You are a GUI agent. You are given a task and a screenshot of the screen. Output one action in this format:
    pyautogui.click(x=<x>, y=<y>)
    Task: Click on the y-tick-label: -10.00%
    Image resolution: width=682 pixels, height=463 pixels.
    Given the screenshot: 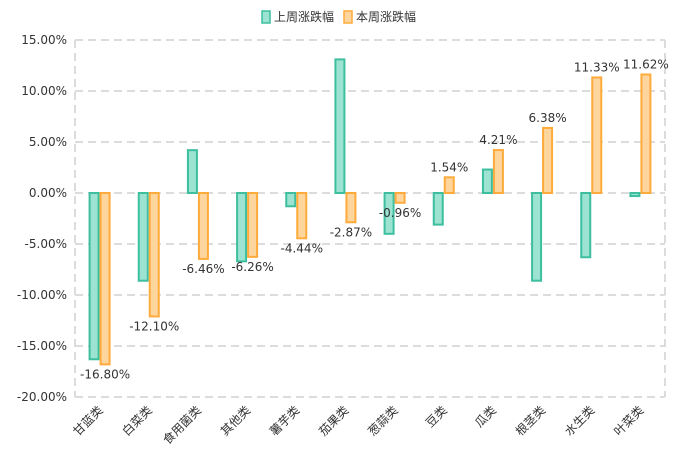 What is the action you would take?
    pyautogui.click(x=42, y=295)
    